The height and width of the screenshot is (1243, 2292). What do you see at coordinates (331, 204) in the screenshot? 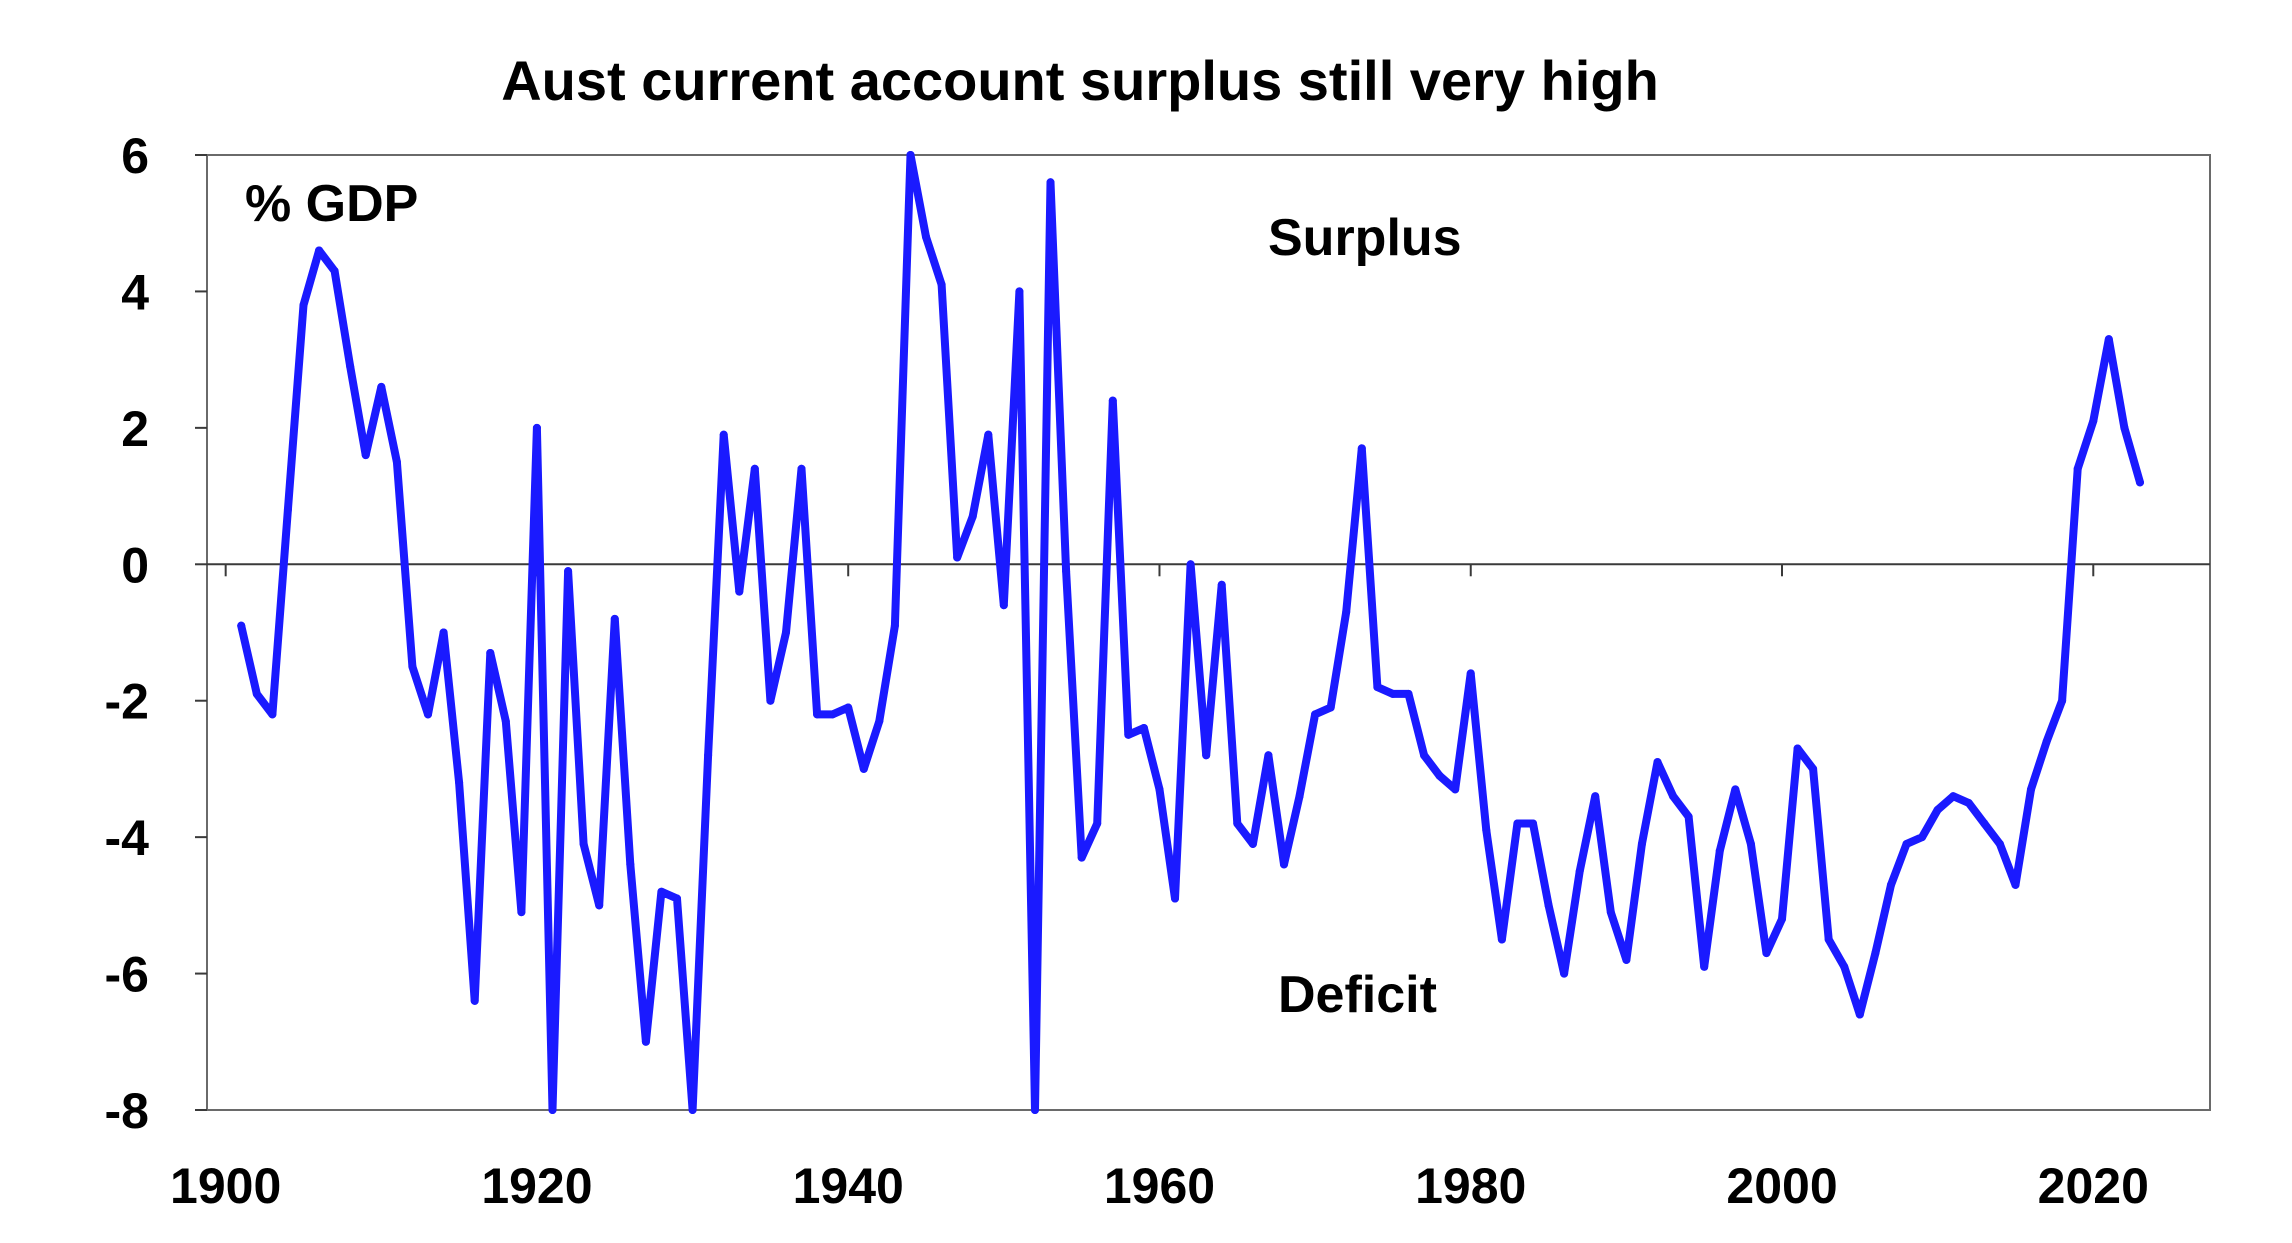
I see `y-axis-label: % GDP` at bounding box center [331, 204].